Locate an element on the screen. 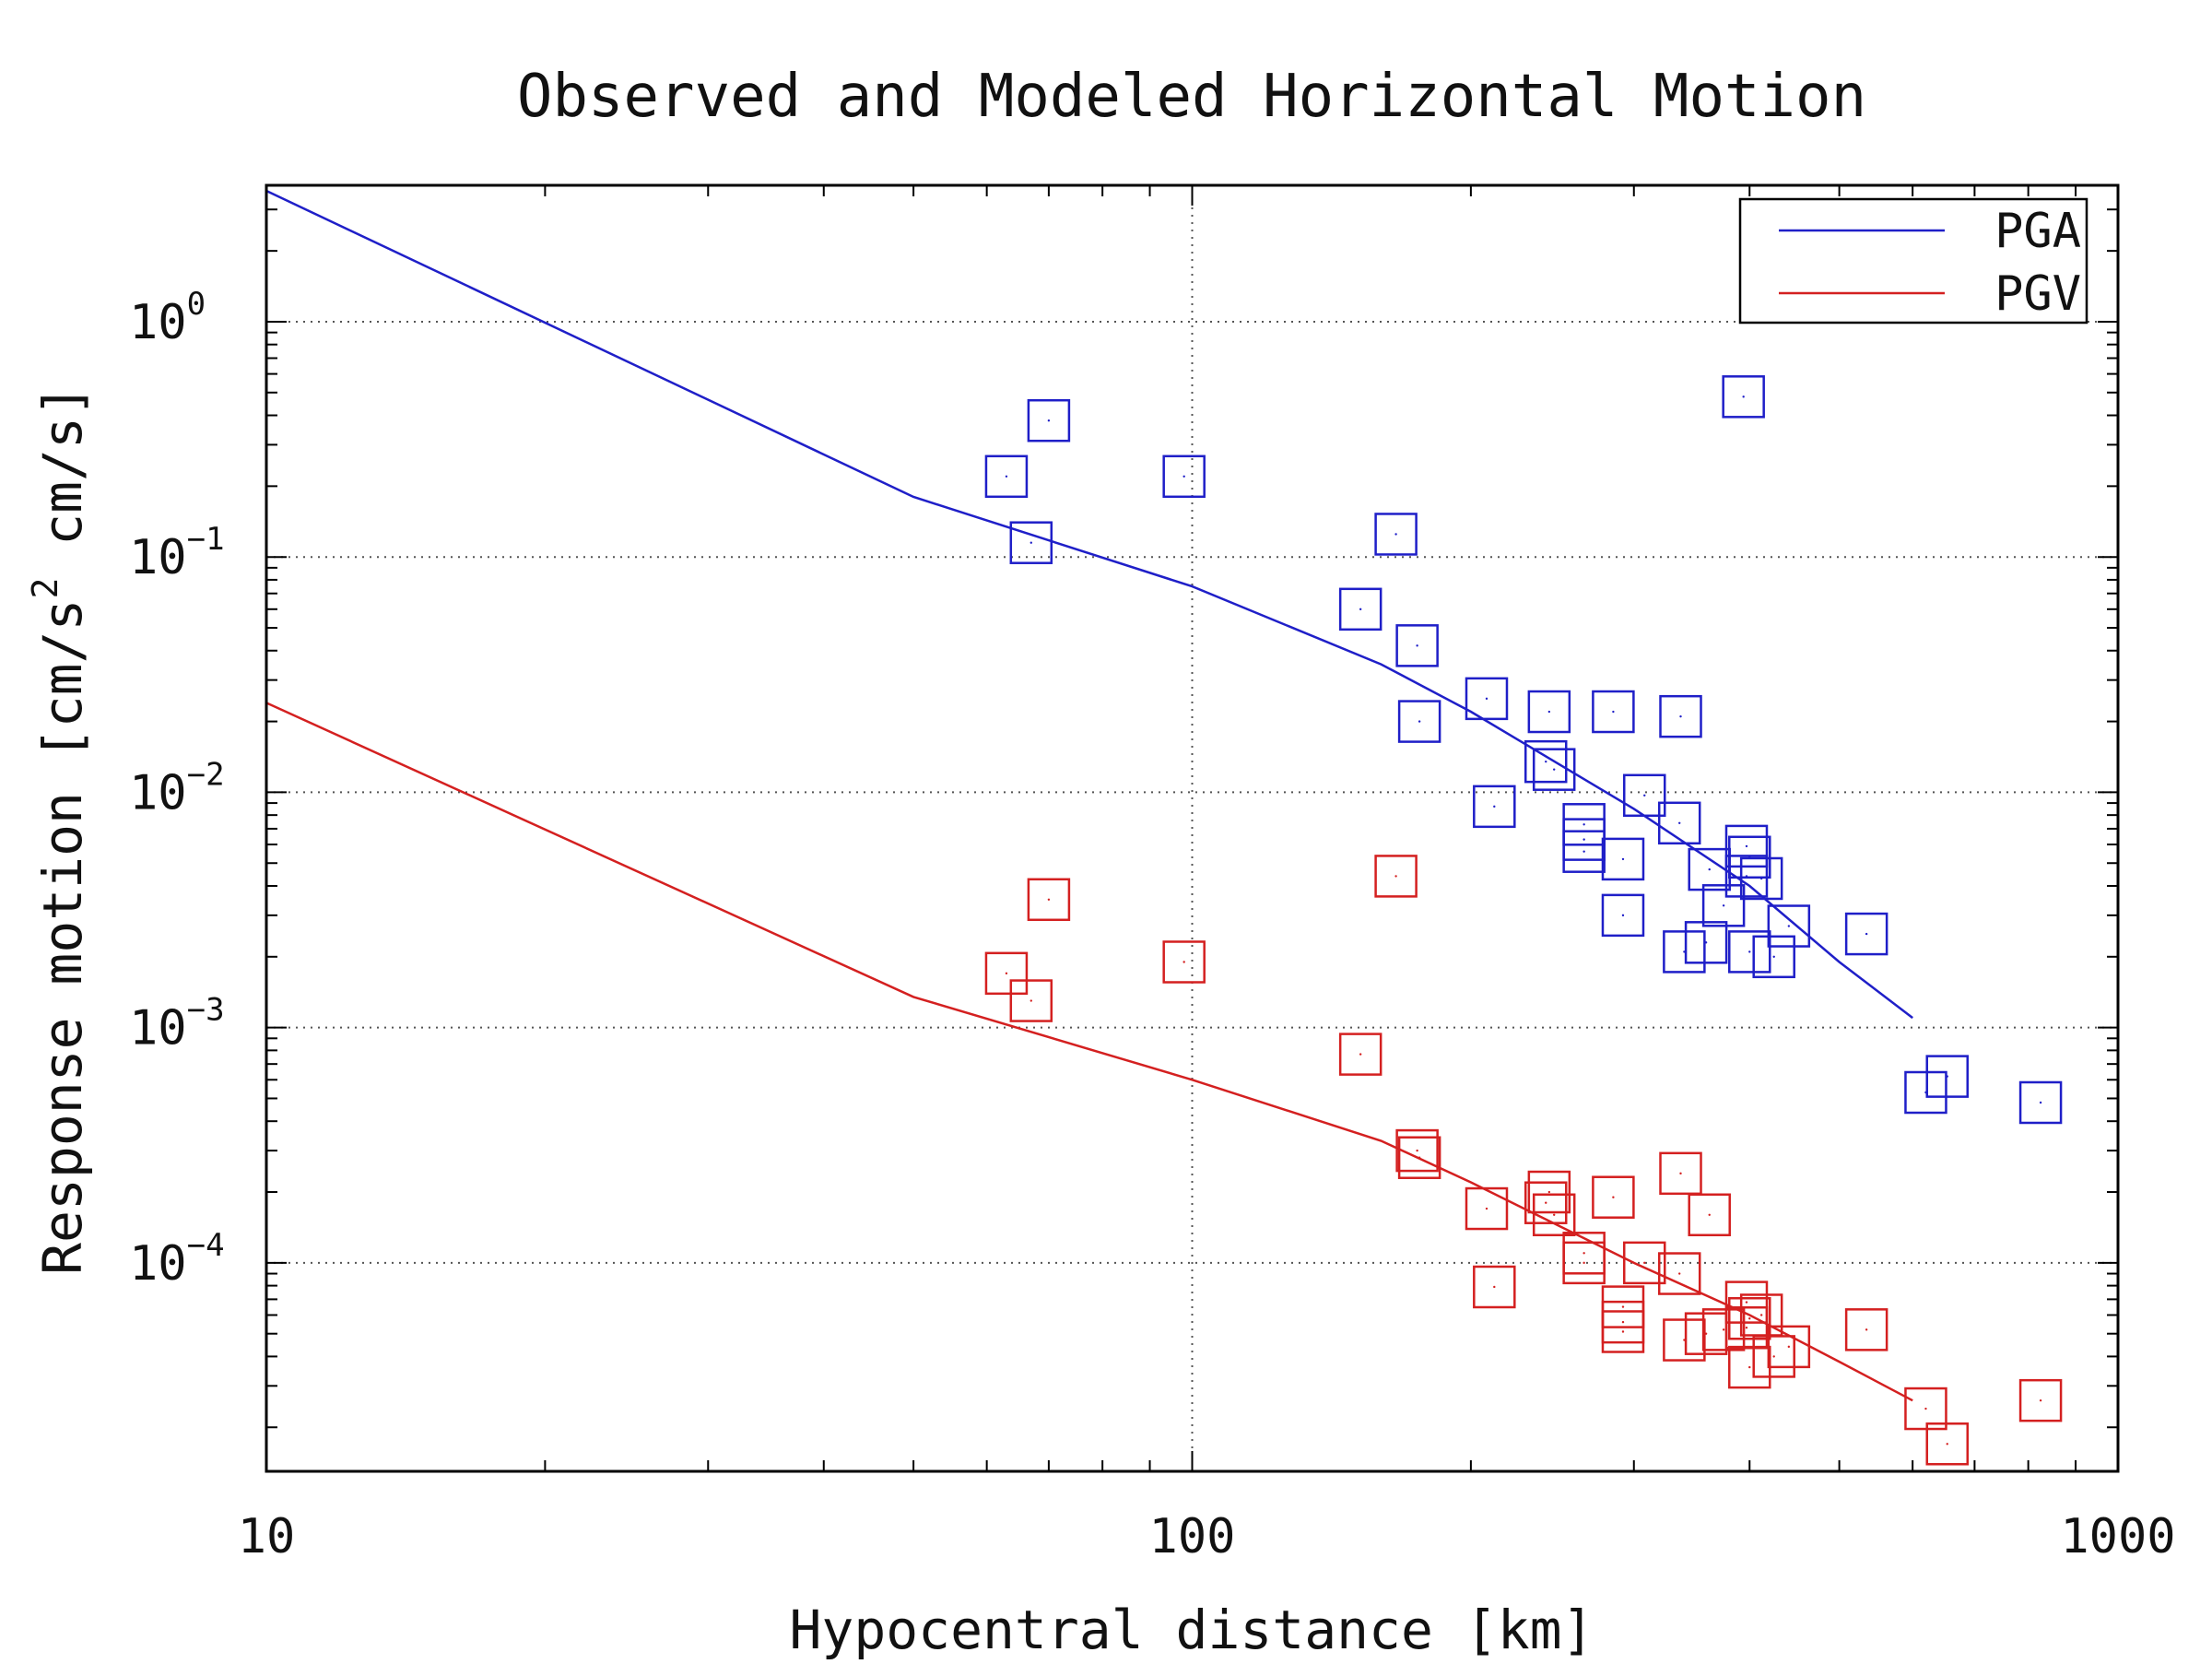 This screenshot has width=2212, height=1664. y-tick-label: 10⁻¹ is located at coordinates (177, 553).